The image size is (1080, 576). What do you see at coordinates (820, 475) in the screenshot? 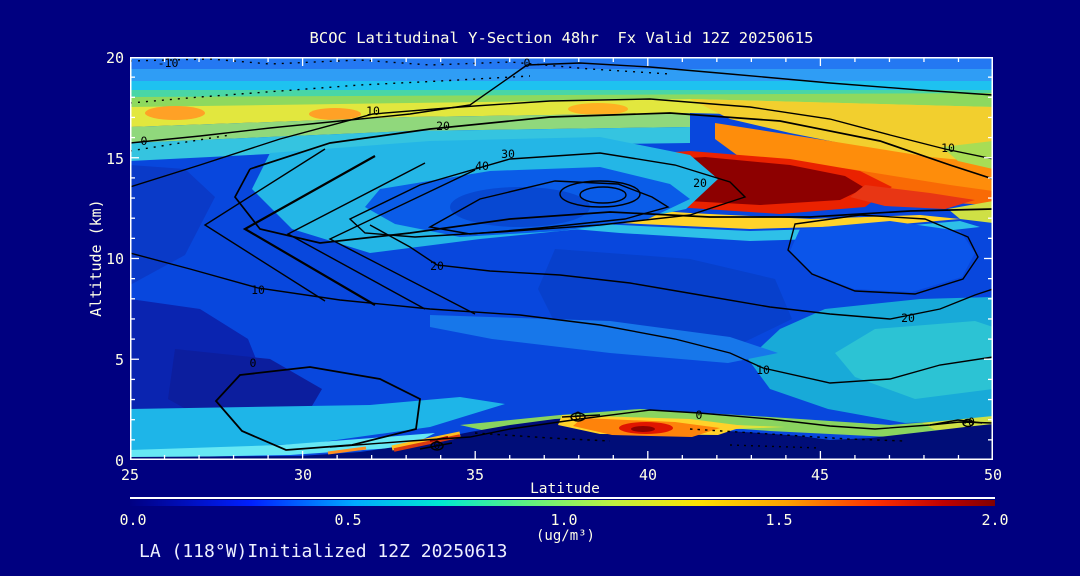
I see `x-tick-label: 45` at bounding box center [820, 475].